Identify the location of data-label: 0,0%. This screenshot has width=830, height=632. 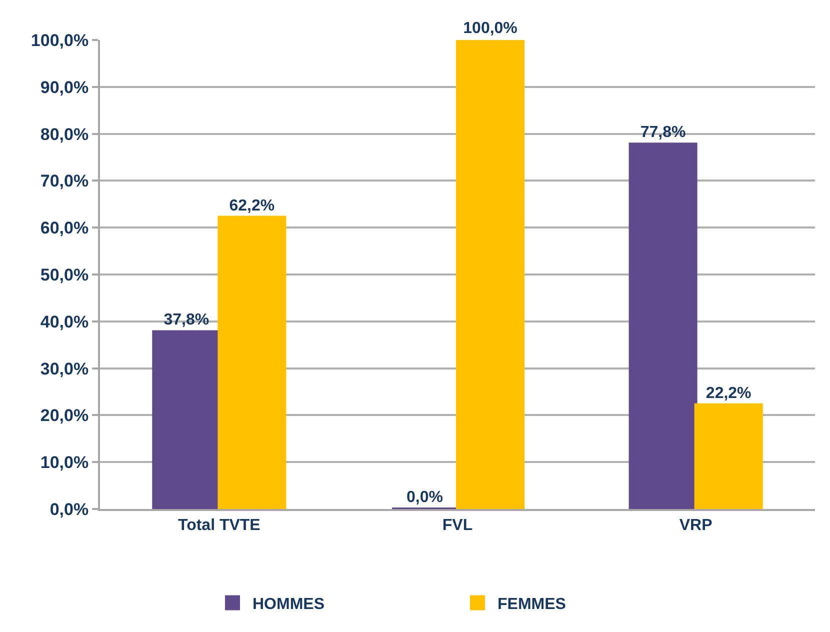
(424, 497).